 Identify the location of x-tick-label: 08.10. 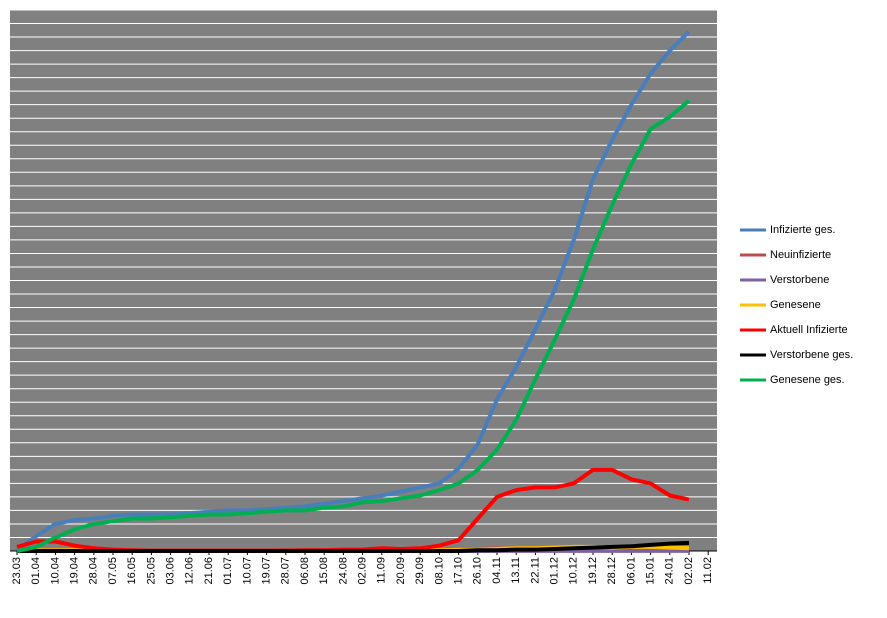
(439, 571).